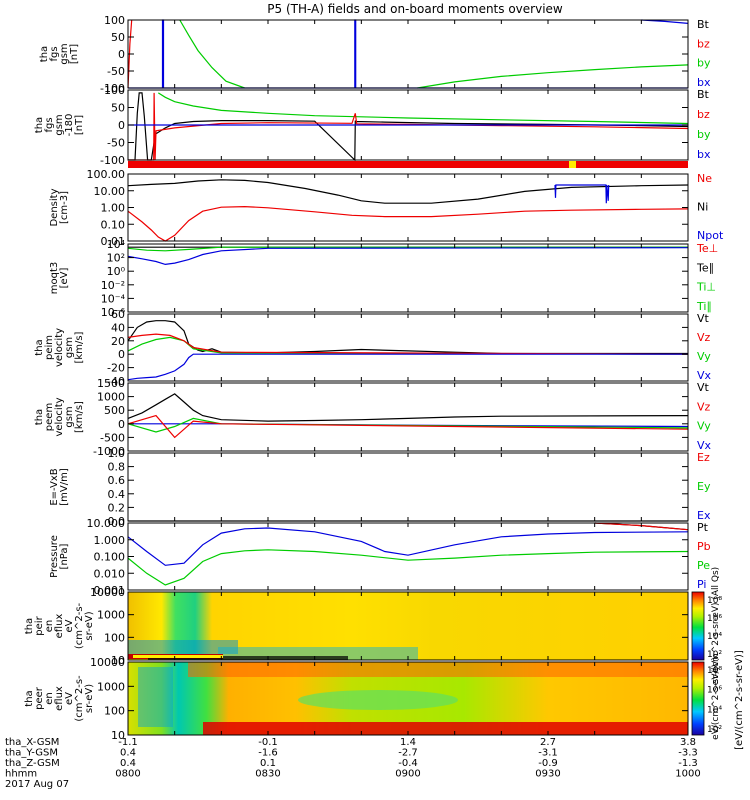 This screenshot has width=750, height=800. I want to click on status-bar-yellow, so click(572, 164).